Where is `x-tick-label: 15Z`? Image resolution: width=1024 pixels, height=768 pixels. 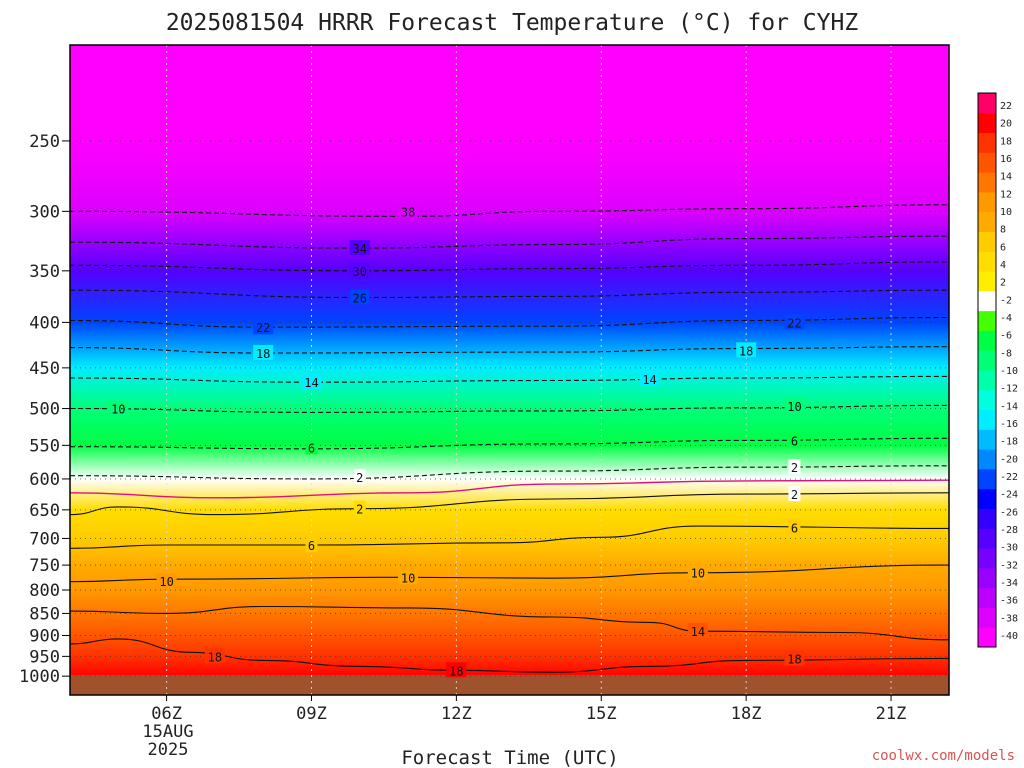
x-tick-label: 15Z is located at coordinates (601, 714).